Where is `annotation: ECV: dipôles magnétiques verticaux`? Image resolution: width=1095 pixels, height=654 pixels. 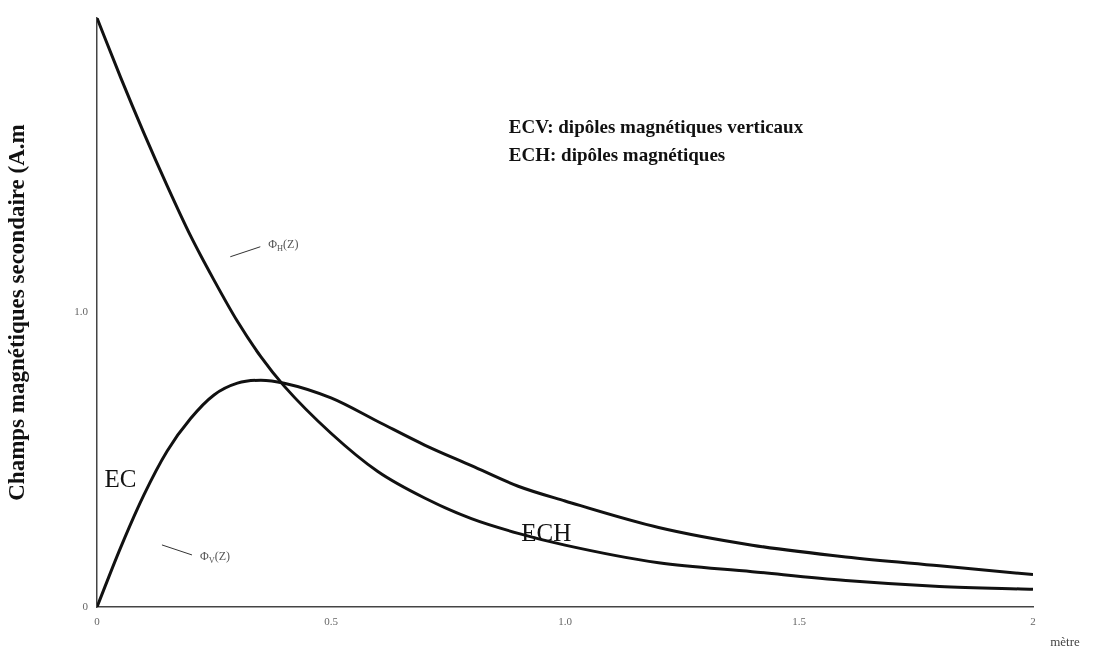
annotation: ECV: dipôles magnétiques verticaux is located at coordinates (656, 126).